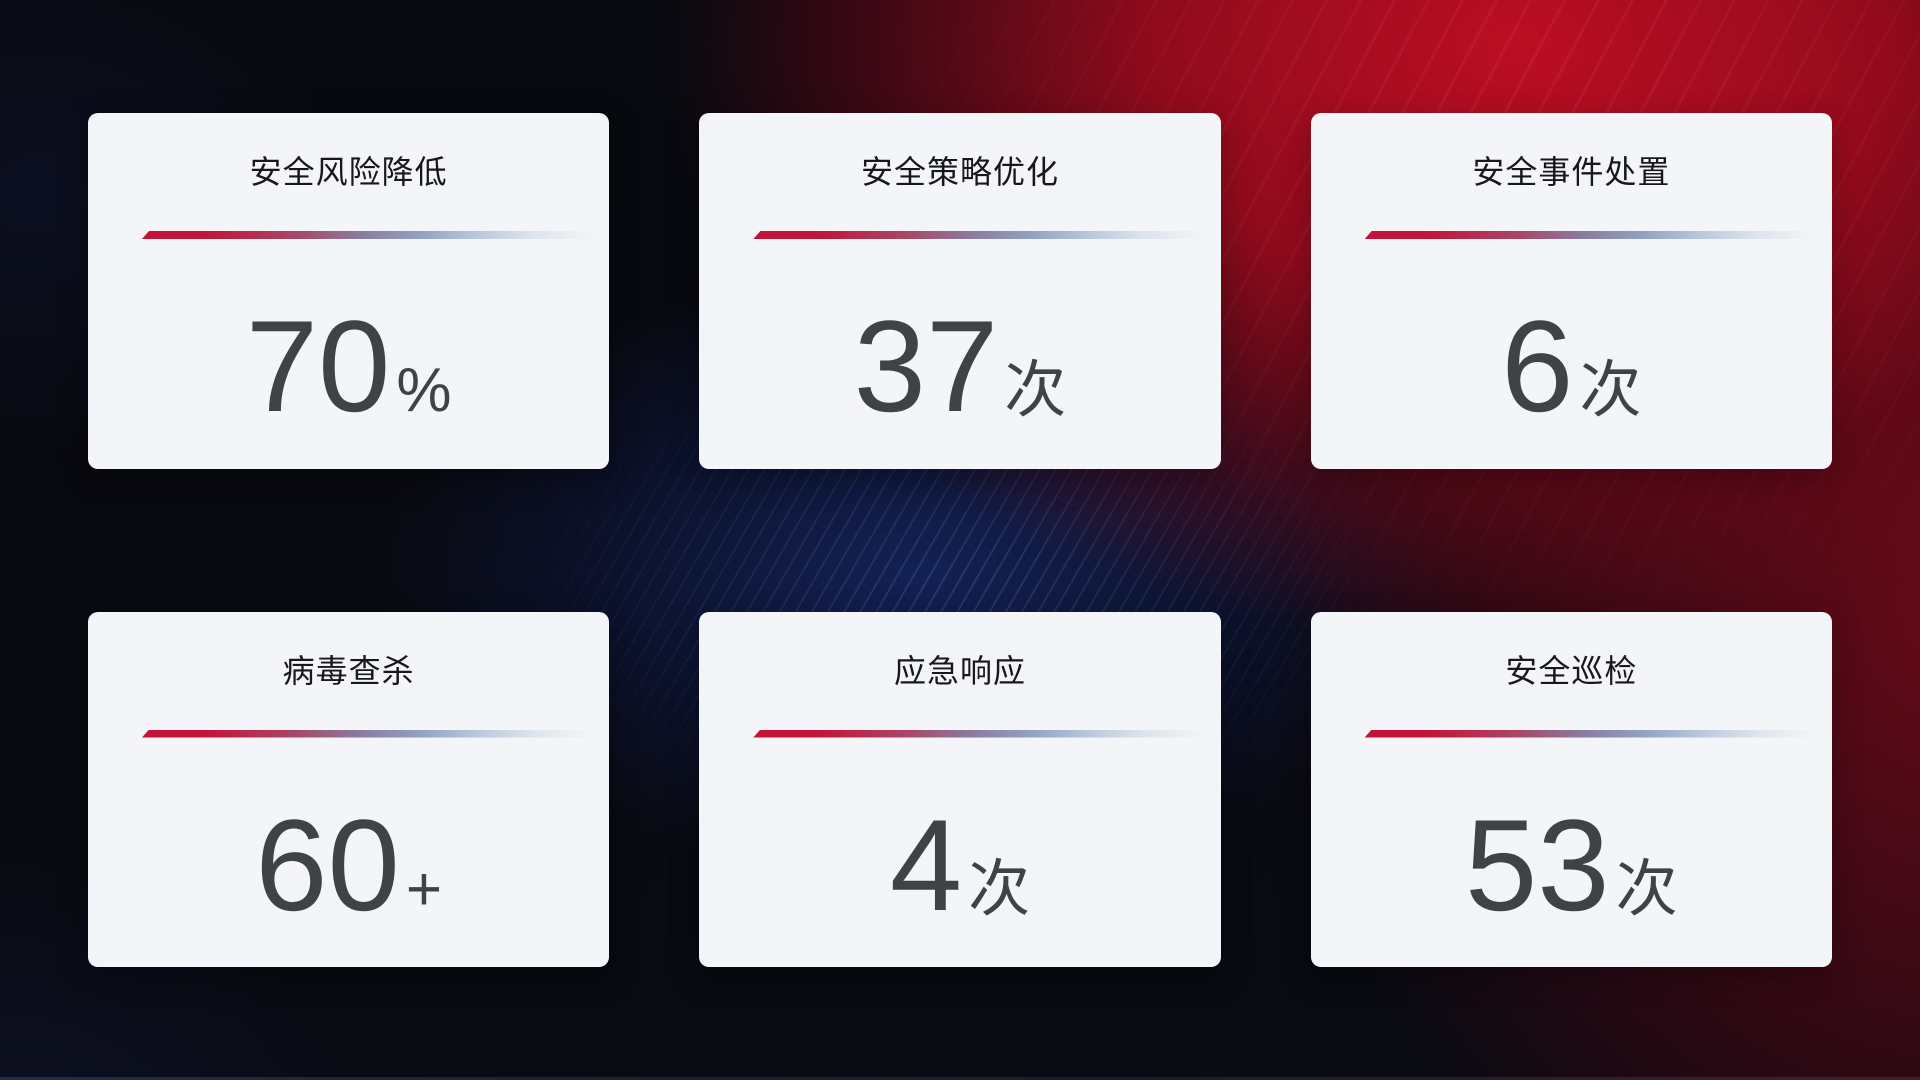 The image size is (1920, 1080). I want to click on stat-card-security-inspection: 安全巡检 53 次, so click(1571, 789).